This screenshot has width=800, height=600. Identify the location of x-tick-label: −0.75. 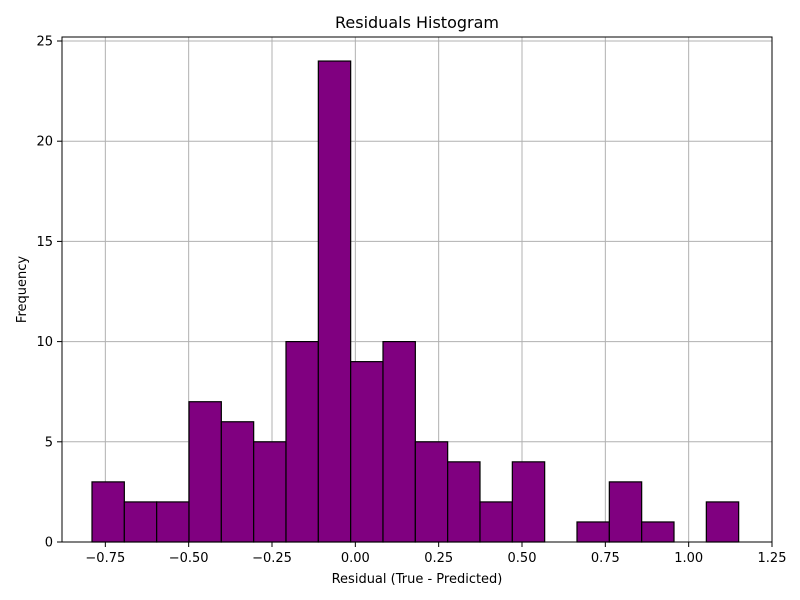
(105, 558).